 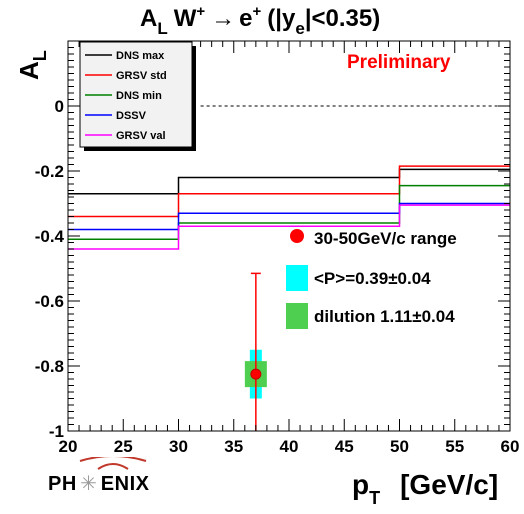 What do you see at coordinates (68, 446) in the screenshot?
I see `x-tick-label: 20` at bounding box center [68, 446].